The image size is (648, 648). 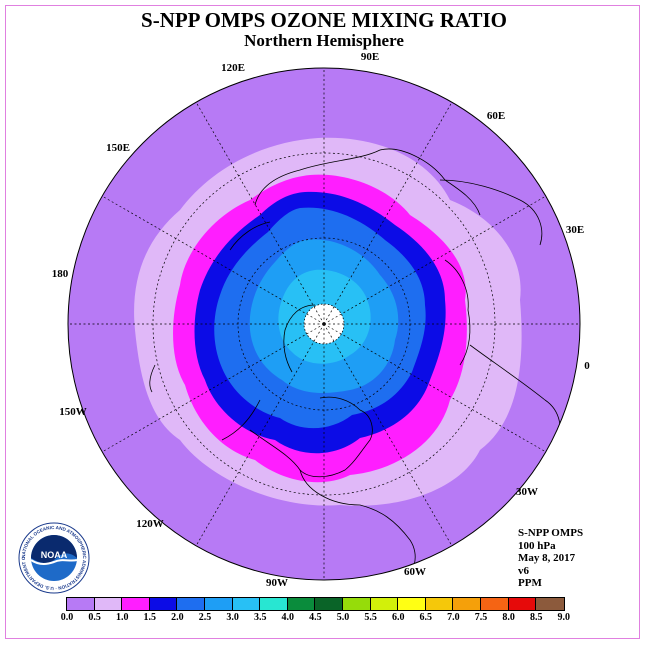 I want to click on colorbar-tick-label: 1.0, so click(x=122, y=617).